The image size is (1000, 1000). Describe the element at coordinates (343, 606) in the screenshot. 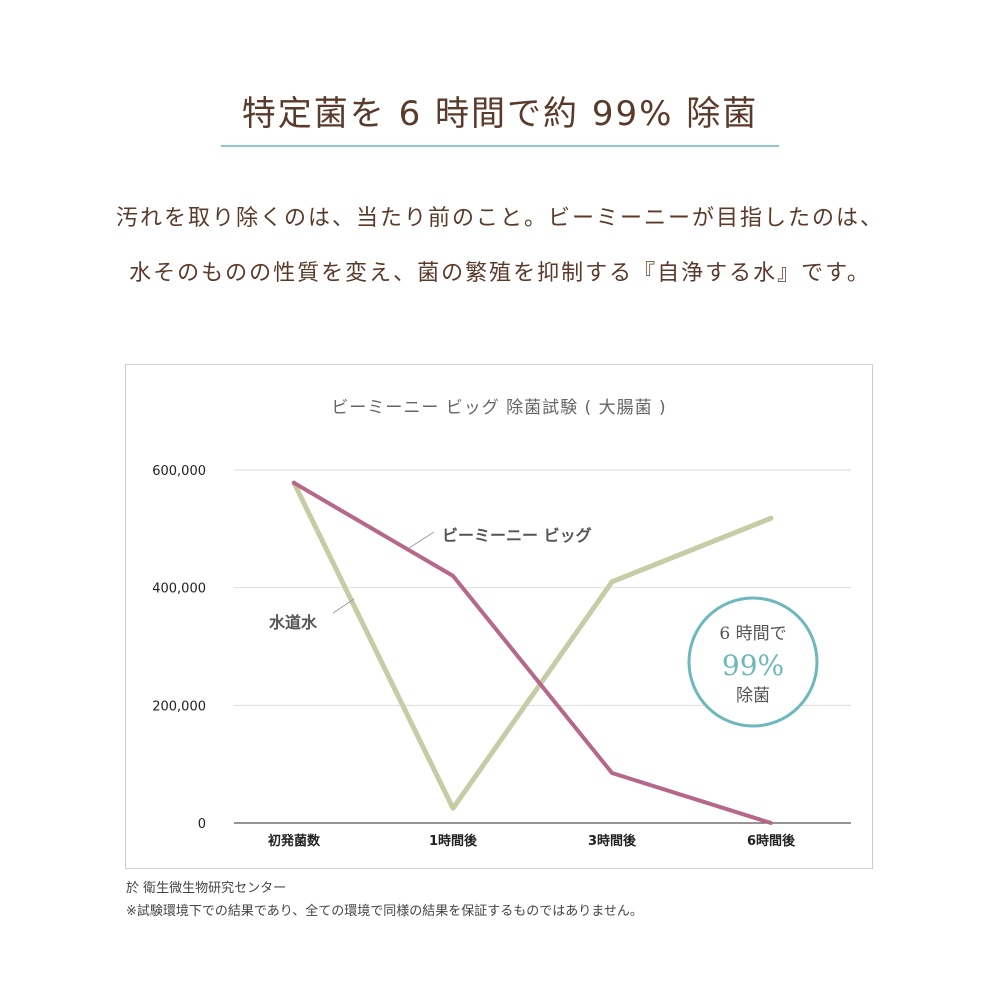

I see `tap-leader-line` at that location.